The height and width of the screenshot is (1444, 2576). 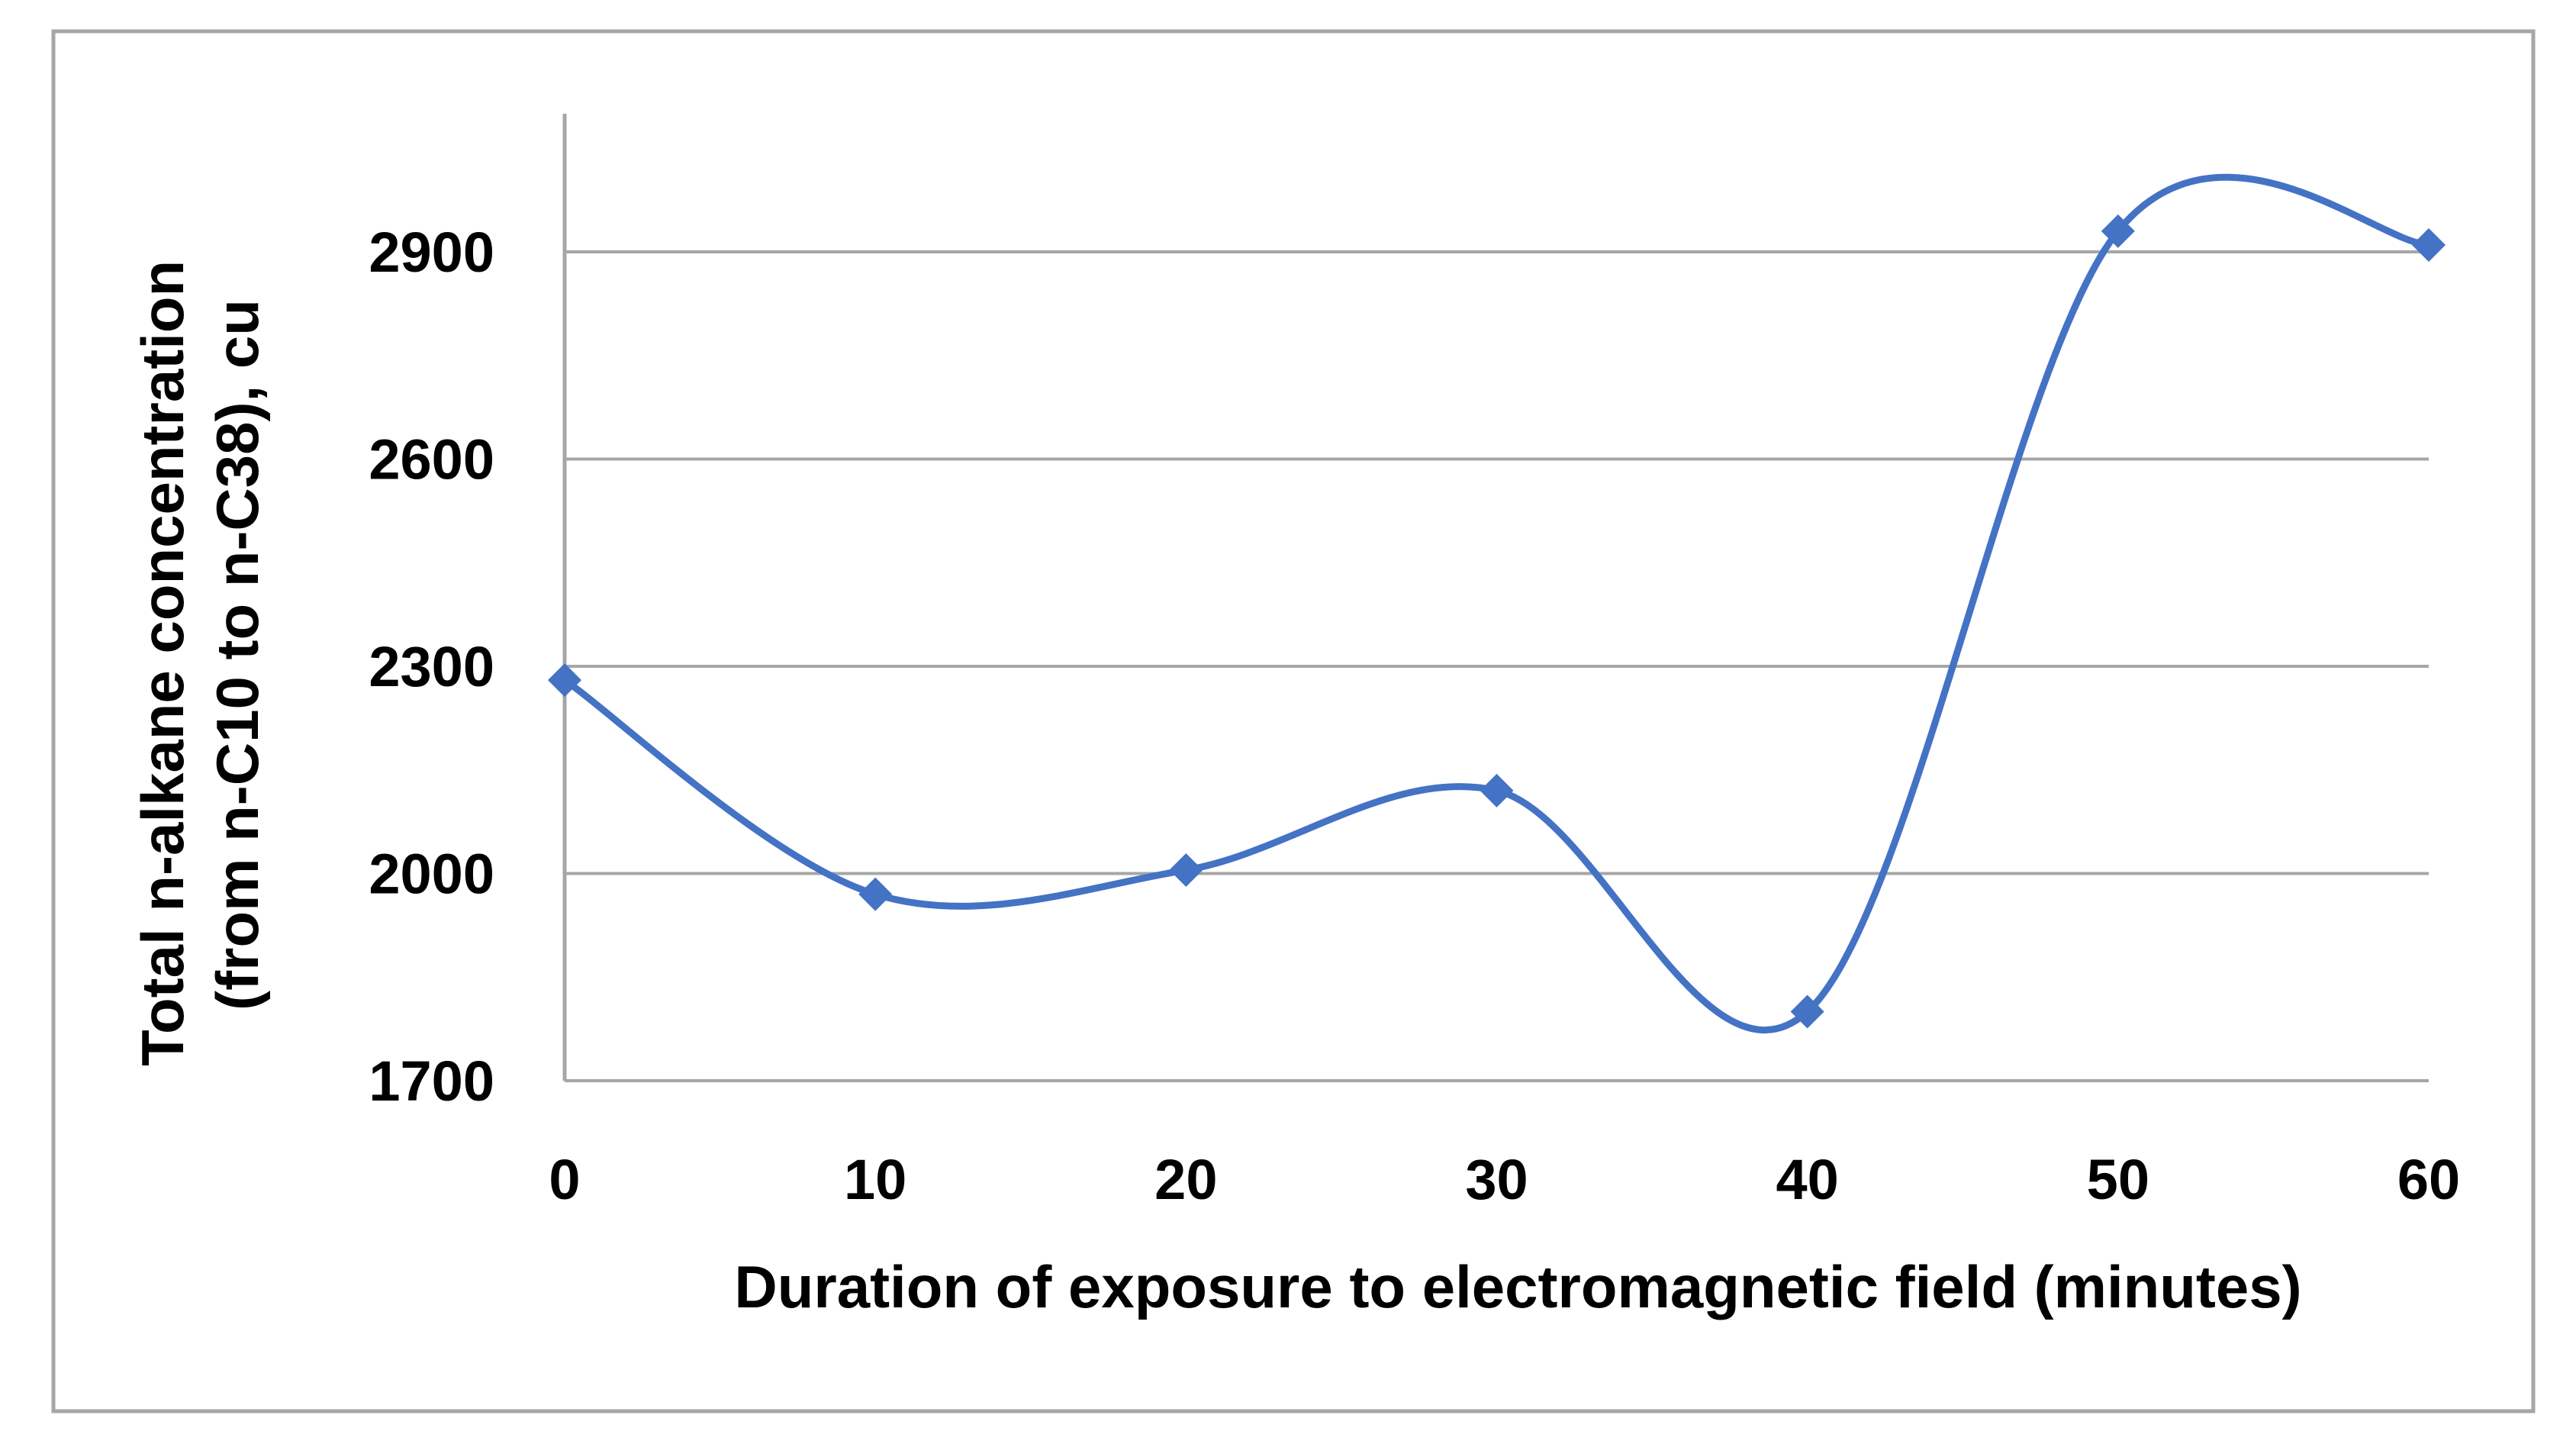 What do you see at coordinates (564, 1179) in the screenshot?
I see `x-tick-label: 0` at bounding box center [564, 1179].